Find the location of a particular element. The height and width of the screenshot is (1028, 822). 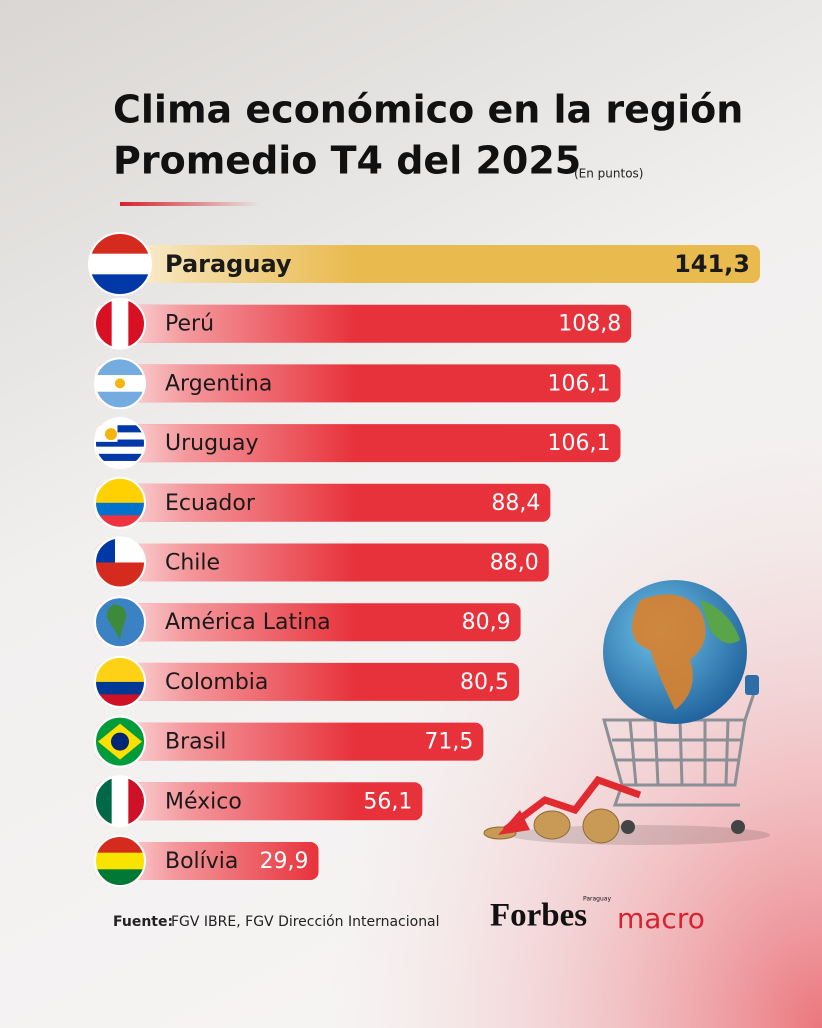

category-label: Perú is located at coordinates (189, 324).